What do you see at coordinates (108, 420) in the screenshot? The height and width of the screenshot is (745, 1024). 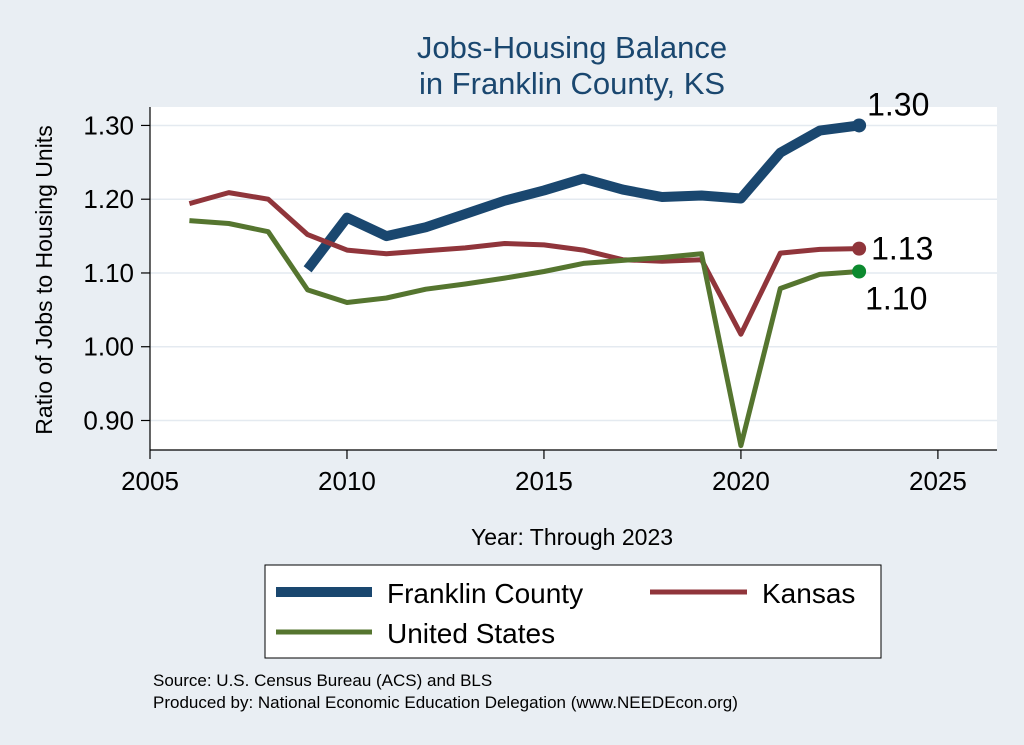 I see `y-tick-label: 0.90` at bounding box center [108, 420].